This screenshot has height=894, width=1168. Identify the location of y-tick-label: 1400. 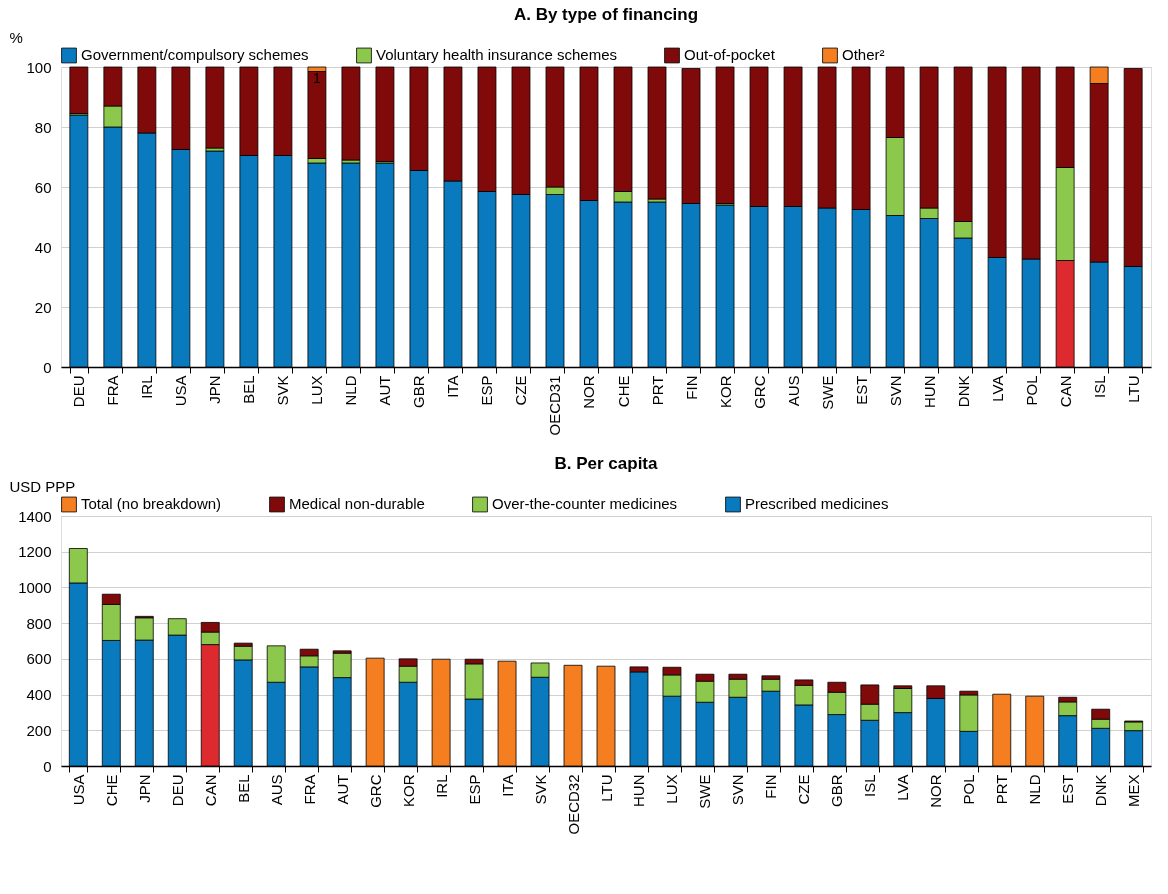
(35, 516).